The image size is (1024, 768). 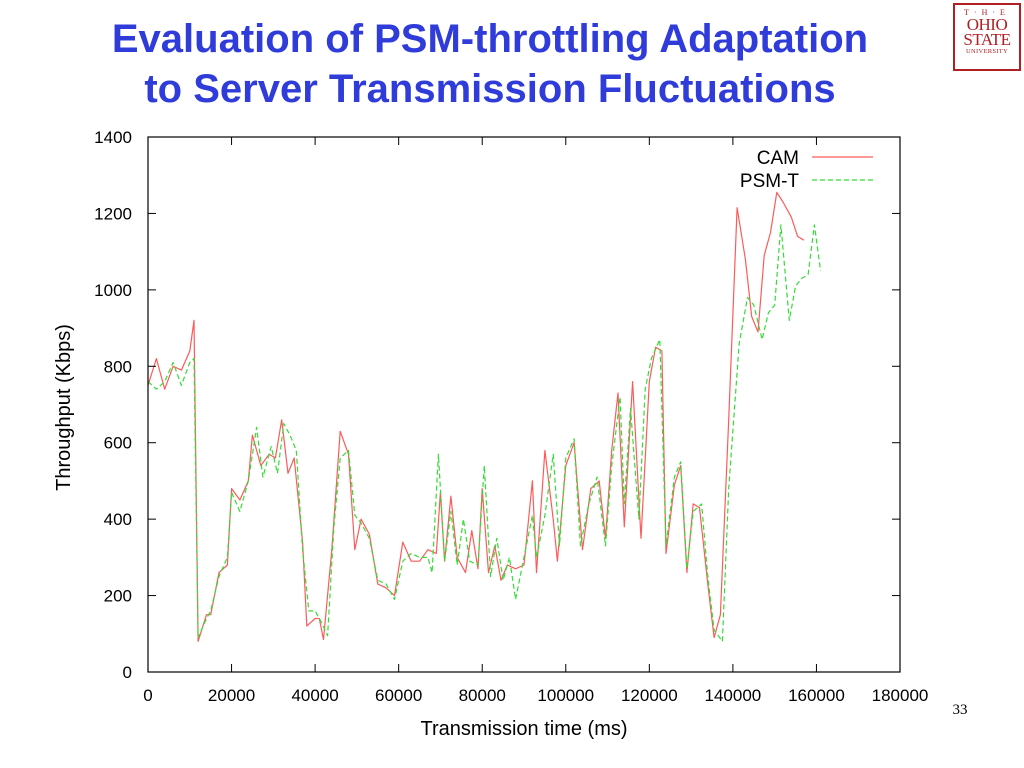 What do you see at coordinates (987, 51) in the screenshot?
I see `logo-university: UNIVERSITY` at bounding box center [987, 51].